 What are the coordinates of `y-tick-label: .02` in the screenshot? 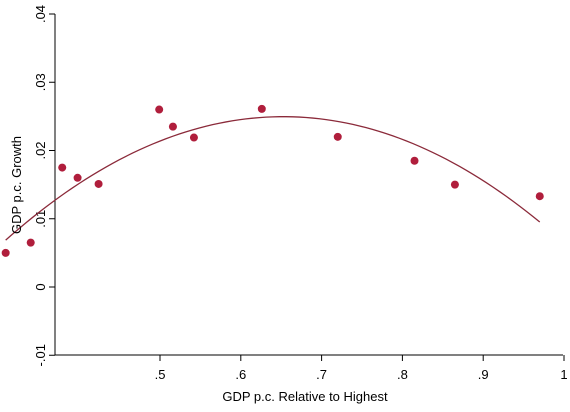 It's located at (40, 150).